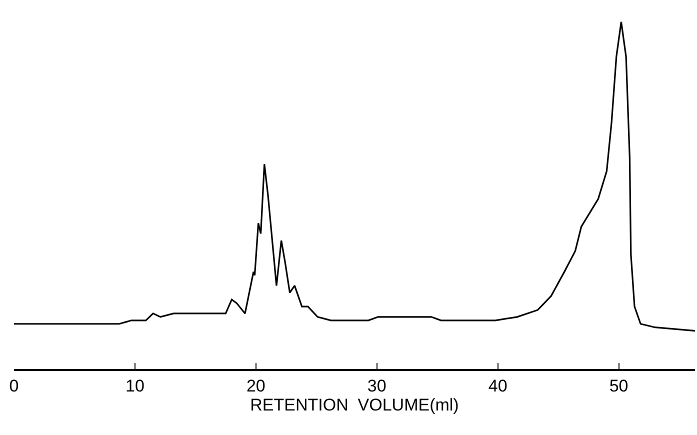  What do you see at coordinates (256, 386) in the screenshot?
I see `x-tick-label: 20` at bounding box center [256, 386].